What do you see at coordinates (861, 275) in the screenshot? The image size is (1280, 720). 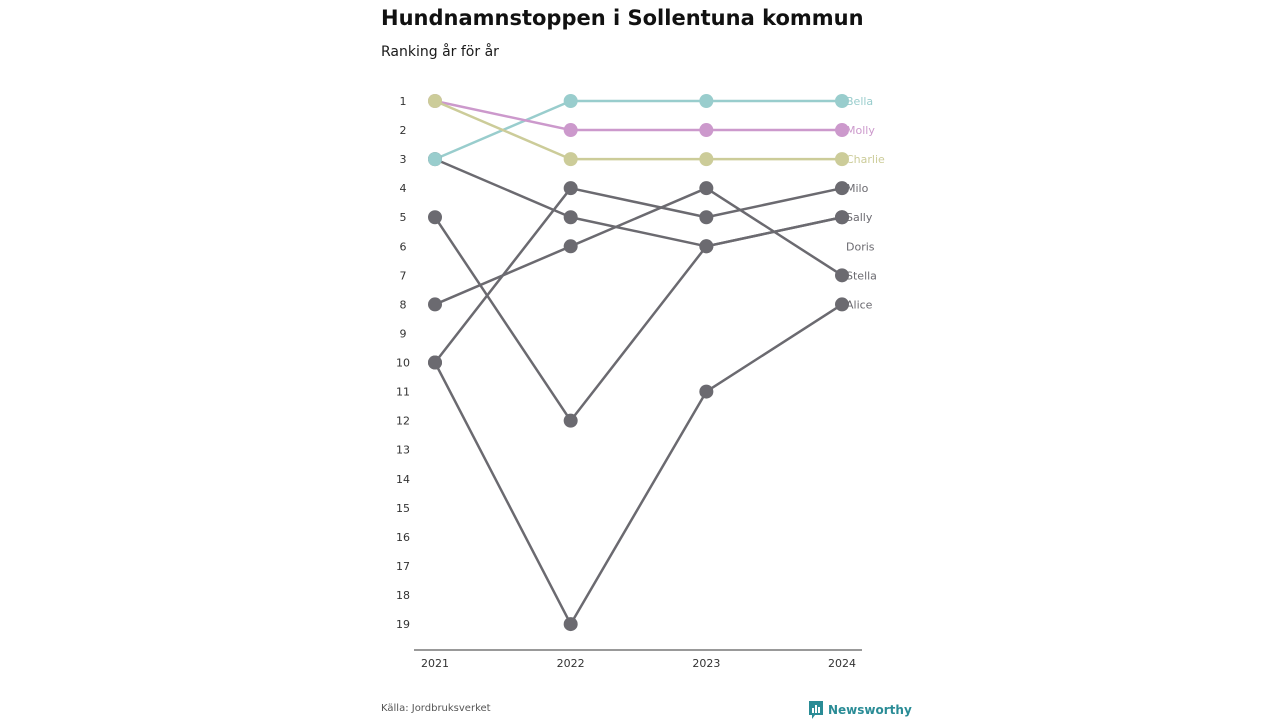 I see `series-label: Stella` at bounding box center [861, 275].